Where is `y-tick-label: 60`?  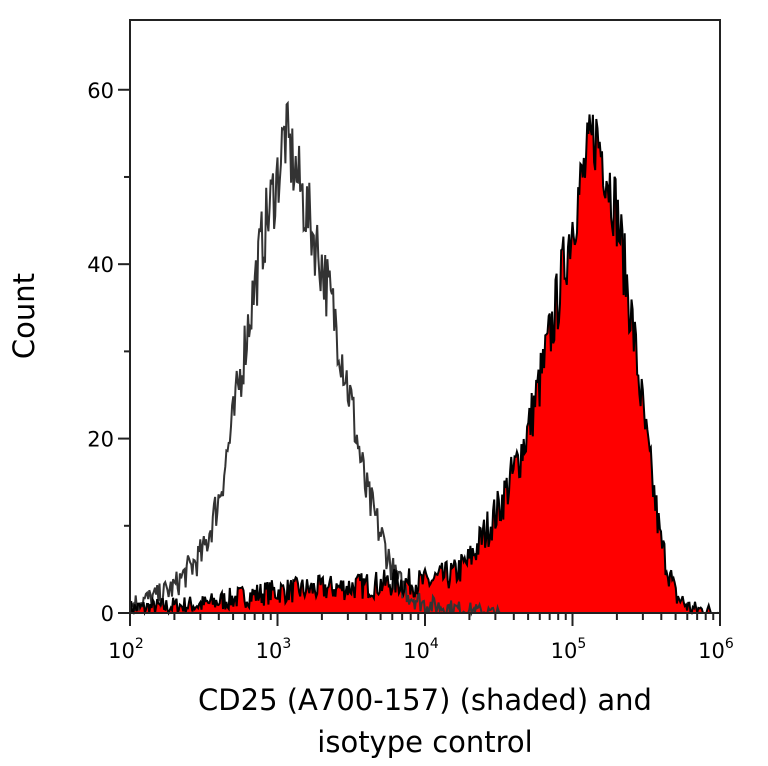 y-tick-label: 60 is located at coordinates (100, 91).